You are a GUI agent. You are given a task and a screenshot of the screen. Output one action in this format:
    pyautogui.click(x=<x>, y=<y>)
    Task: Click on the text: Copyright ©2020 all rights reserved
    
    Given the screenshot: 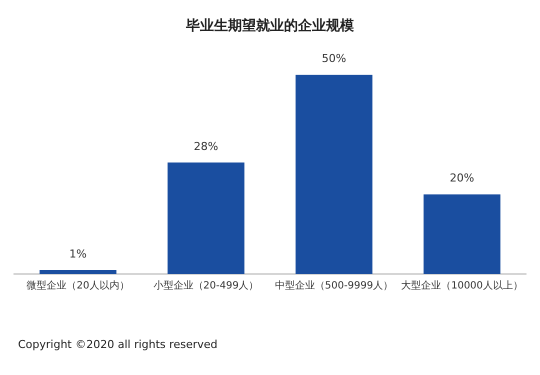 What is the action you would take?
    pyautogui.click(x=118, y=344)
    